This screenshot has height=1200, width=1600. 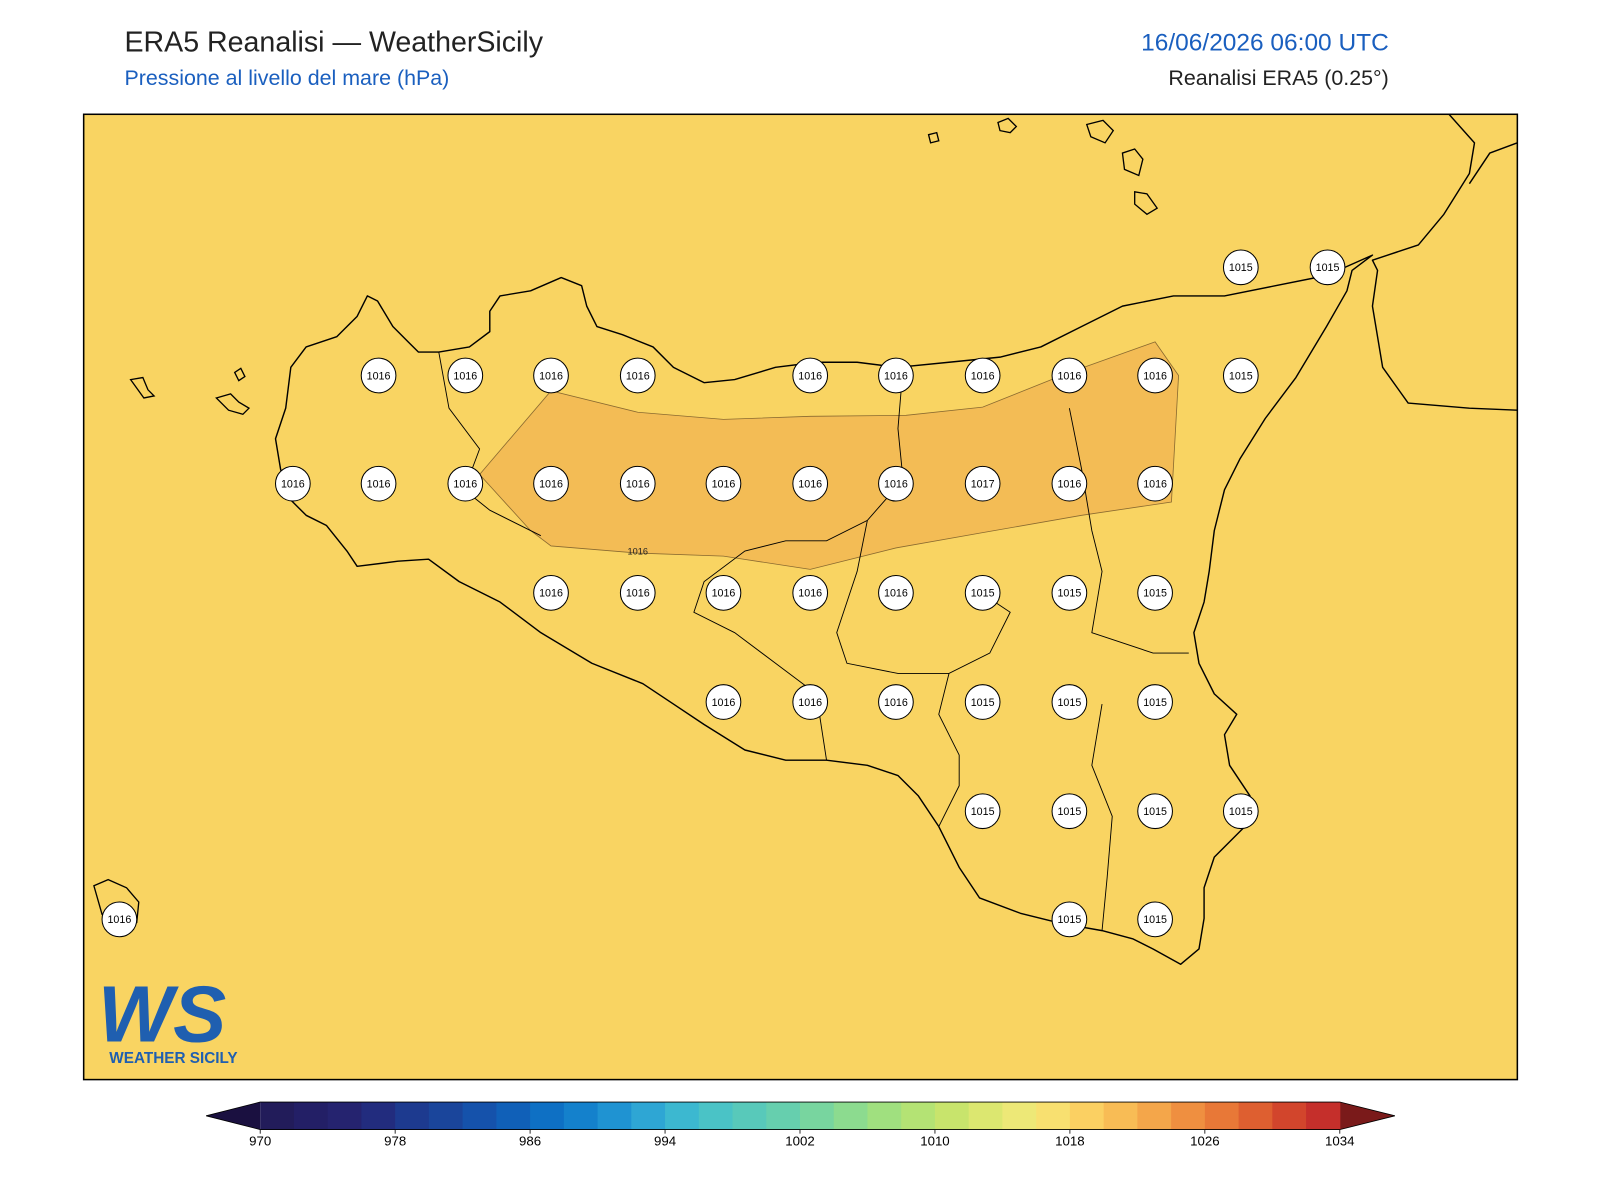 I want to click on colorbar-over, so click(x=1367, y=1116).